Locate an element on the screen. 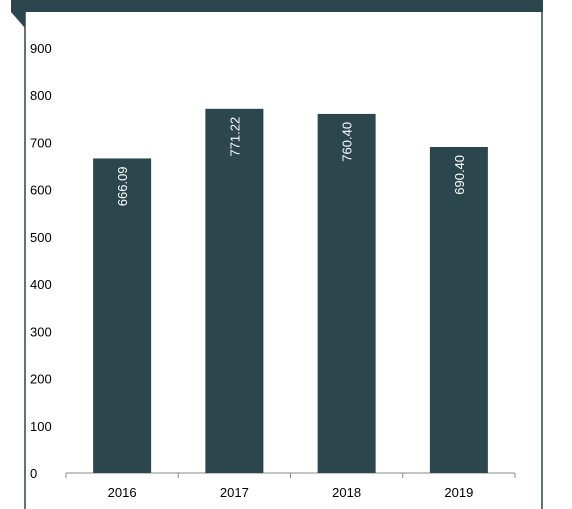 The width and height of the screenshot is (572, 509). data-label-2018: 760.40 is located at coordinates (347, 142).